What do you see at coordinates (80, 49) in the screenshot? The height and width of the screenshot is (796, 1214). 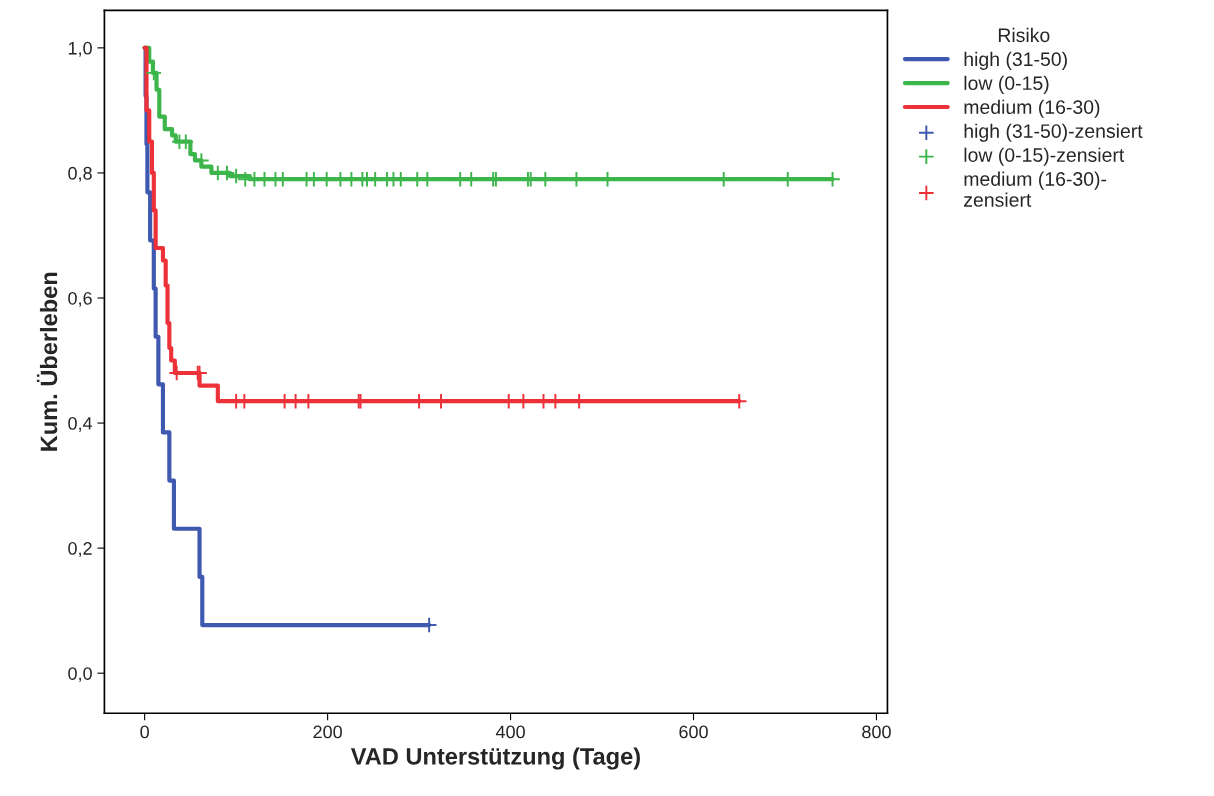 I see `y-tick-label: 1,0` at bounding box center [80, 49].